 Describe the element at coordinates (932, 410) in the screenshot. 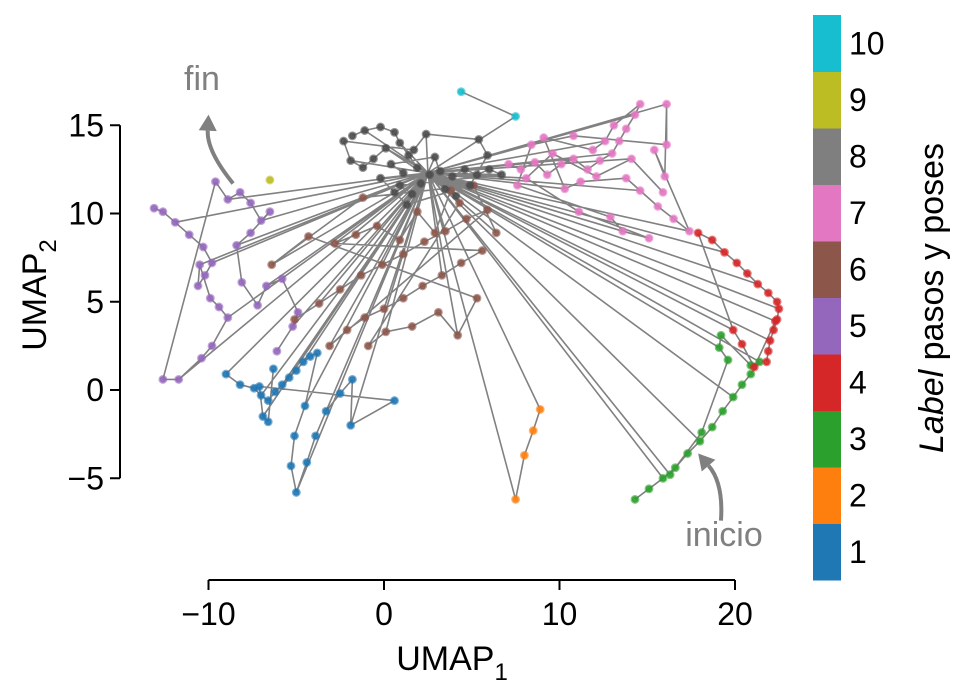

I see `colorbar-label-italic: Label` at that location.